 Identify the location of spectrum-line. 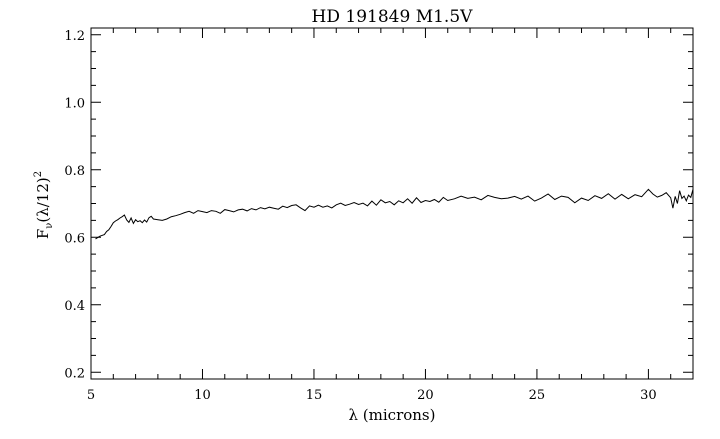
(394, 214).